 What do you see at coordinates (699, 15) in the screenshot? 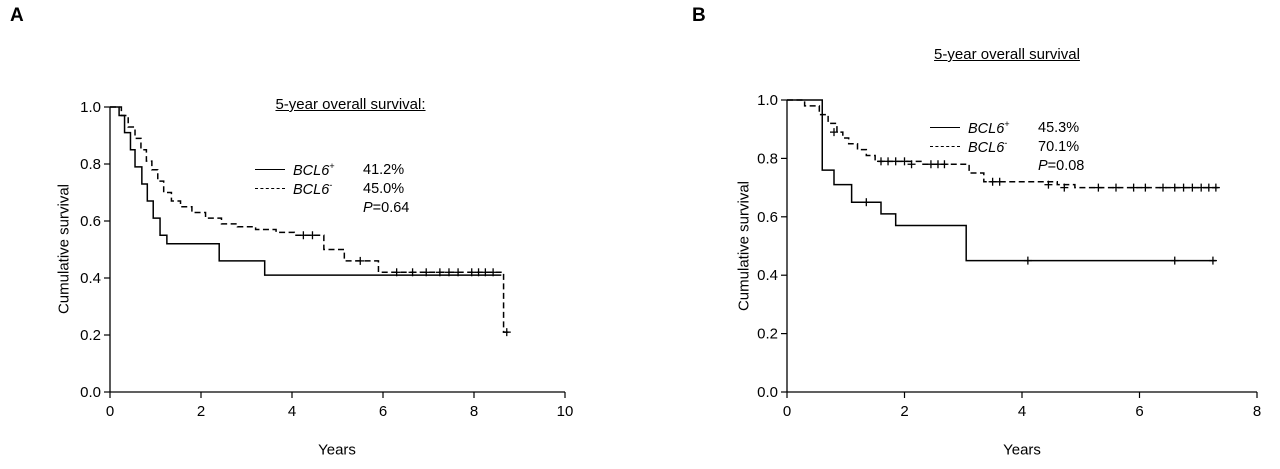
I see `panel-label-b: B` at bounding box center [699, 15].